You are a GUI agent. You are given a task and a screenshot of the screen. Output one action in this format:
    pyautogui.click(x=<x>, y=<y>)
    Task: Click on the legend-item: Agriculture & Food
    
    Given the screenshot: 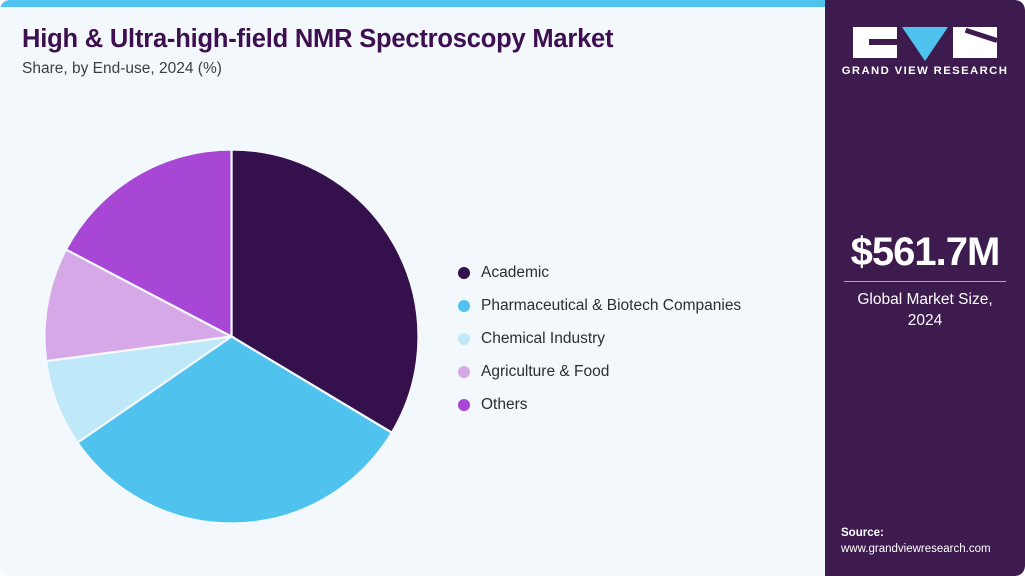 What is the action you would take?
    pyautogui.click(x=599, y=371)
    